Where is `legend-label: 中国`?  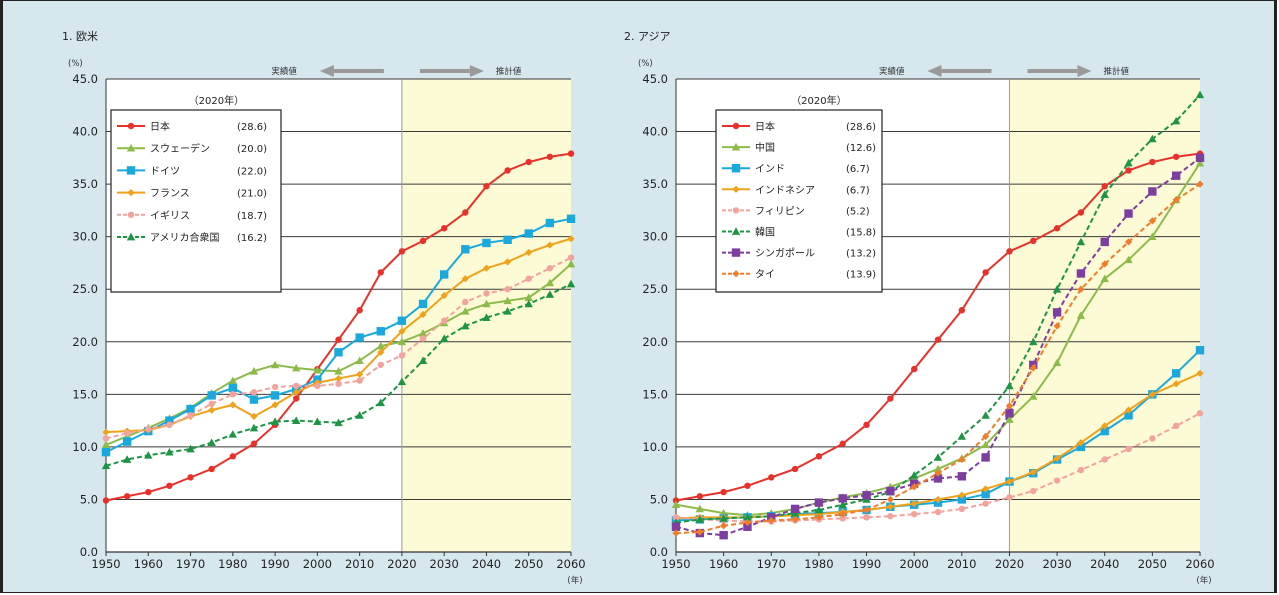
legend-label: 中国 is located at coordinates (765, 147).